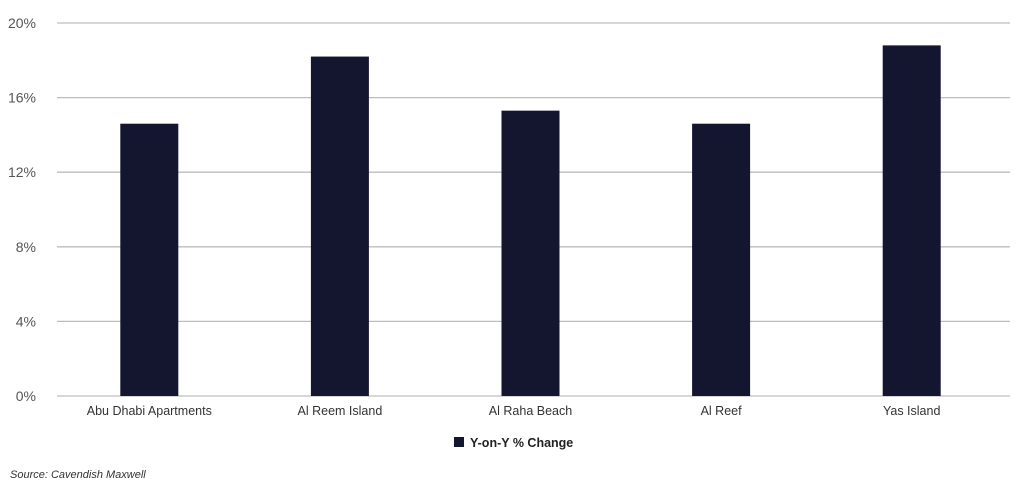 The height and width of the screenshot is (489, 1024). Describe the element at coordinates (722, 411) in the screenshot. I see `x-tick-label: Al Reef` at that location.